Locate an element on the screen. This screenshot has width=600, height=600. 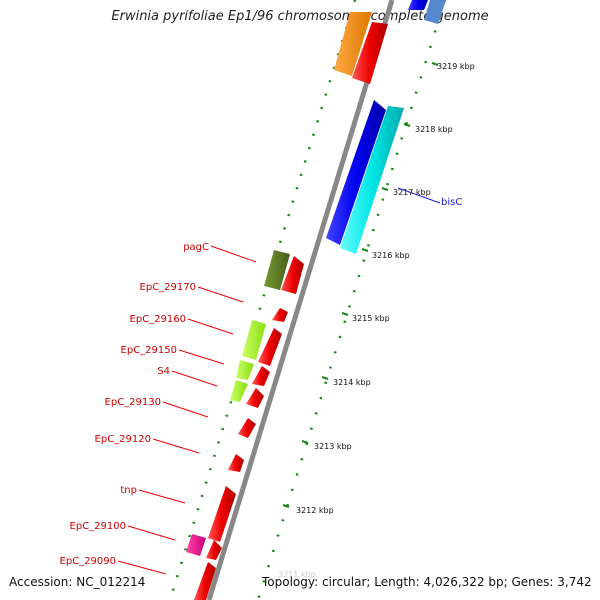
gene-label-tnp: tnp is located at coordinates (128, 490).